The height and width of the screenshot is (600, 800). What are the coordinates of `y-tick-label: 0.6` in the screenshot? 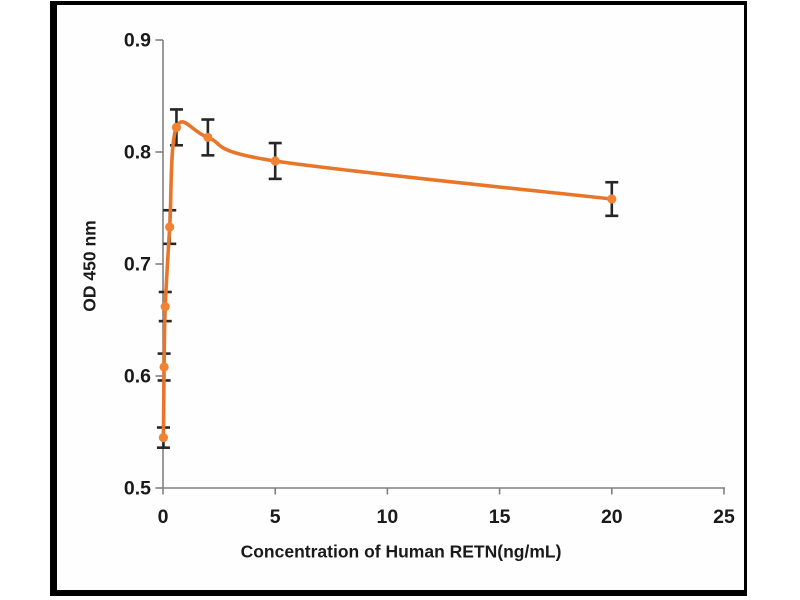 It's located at (137, 377).